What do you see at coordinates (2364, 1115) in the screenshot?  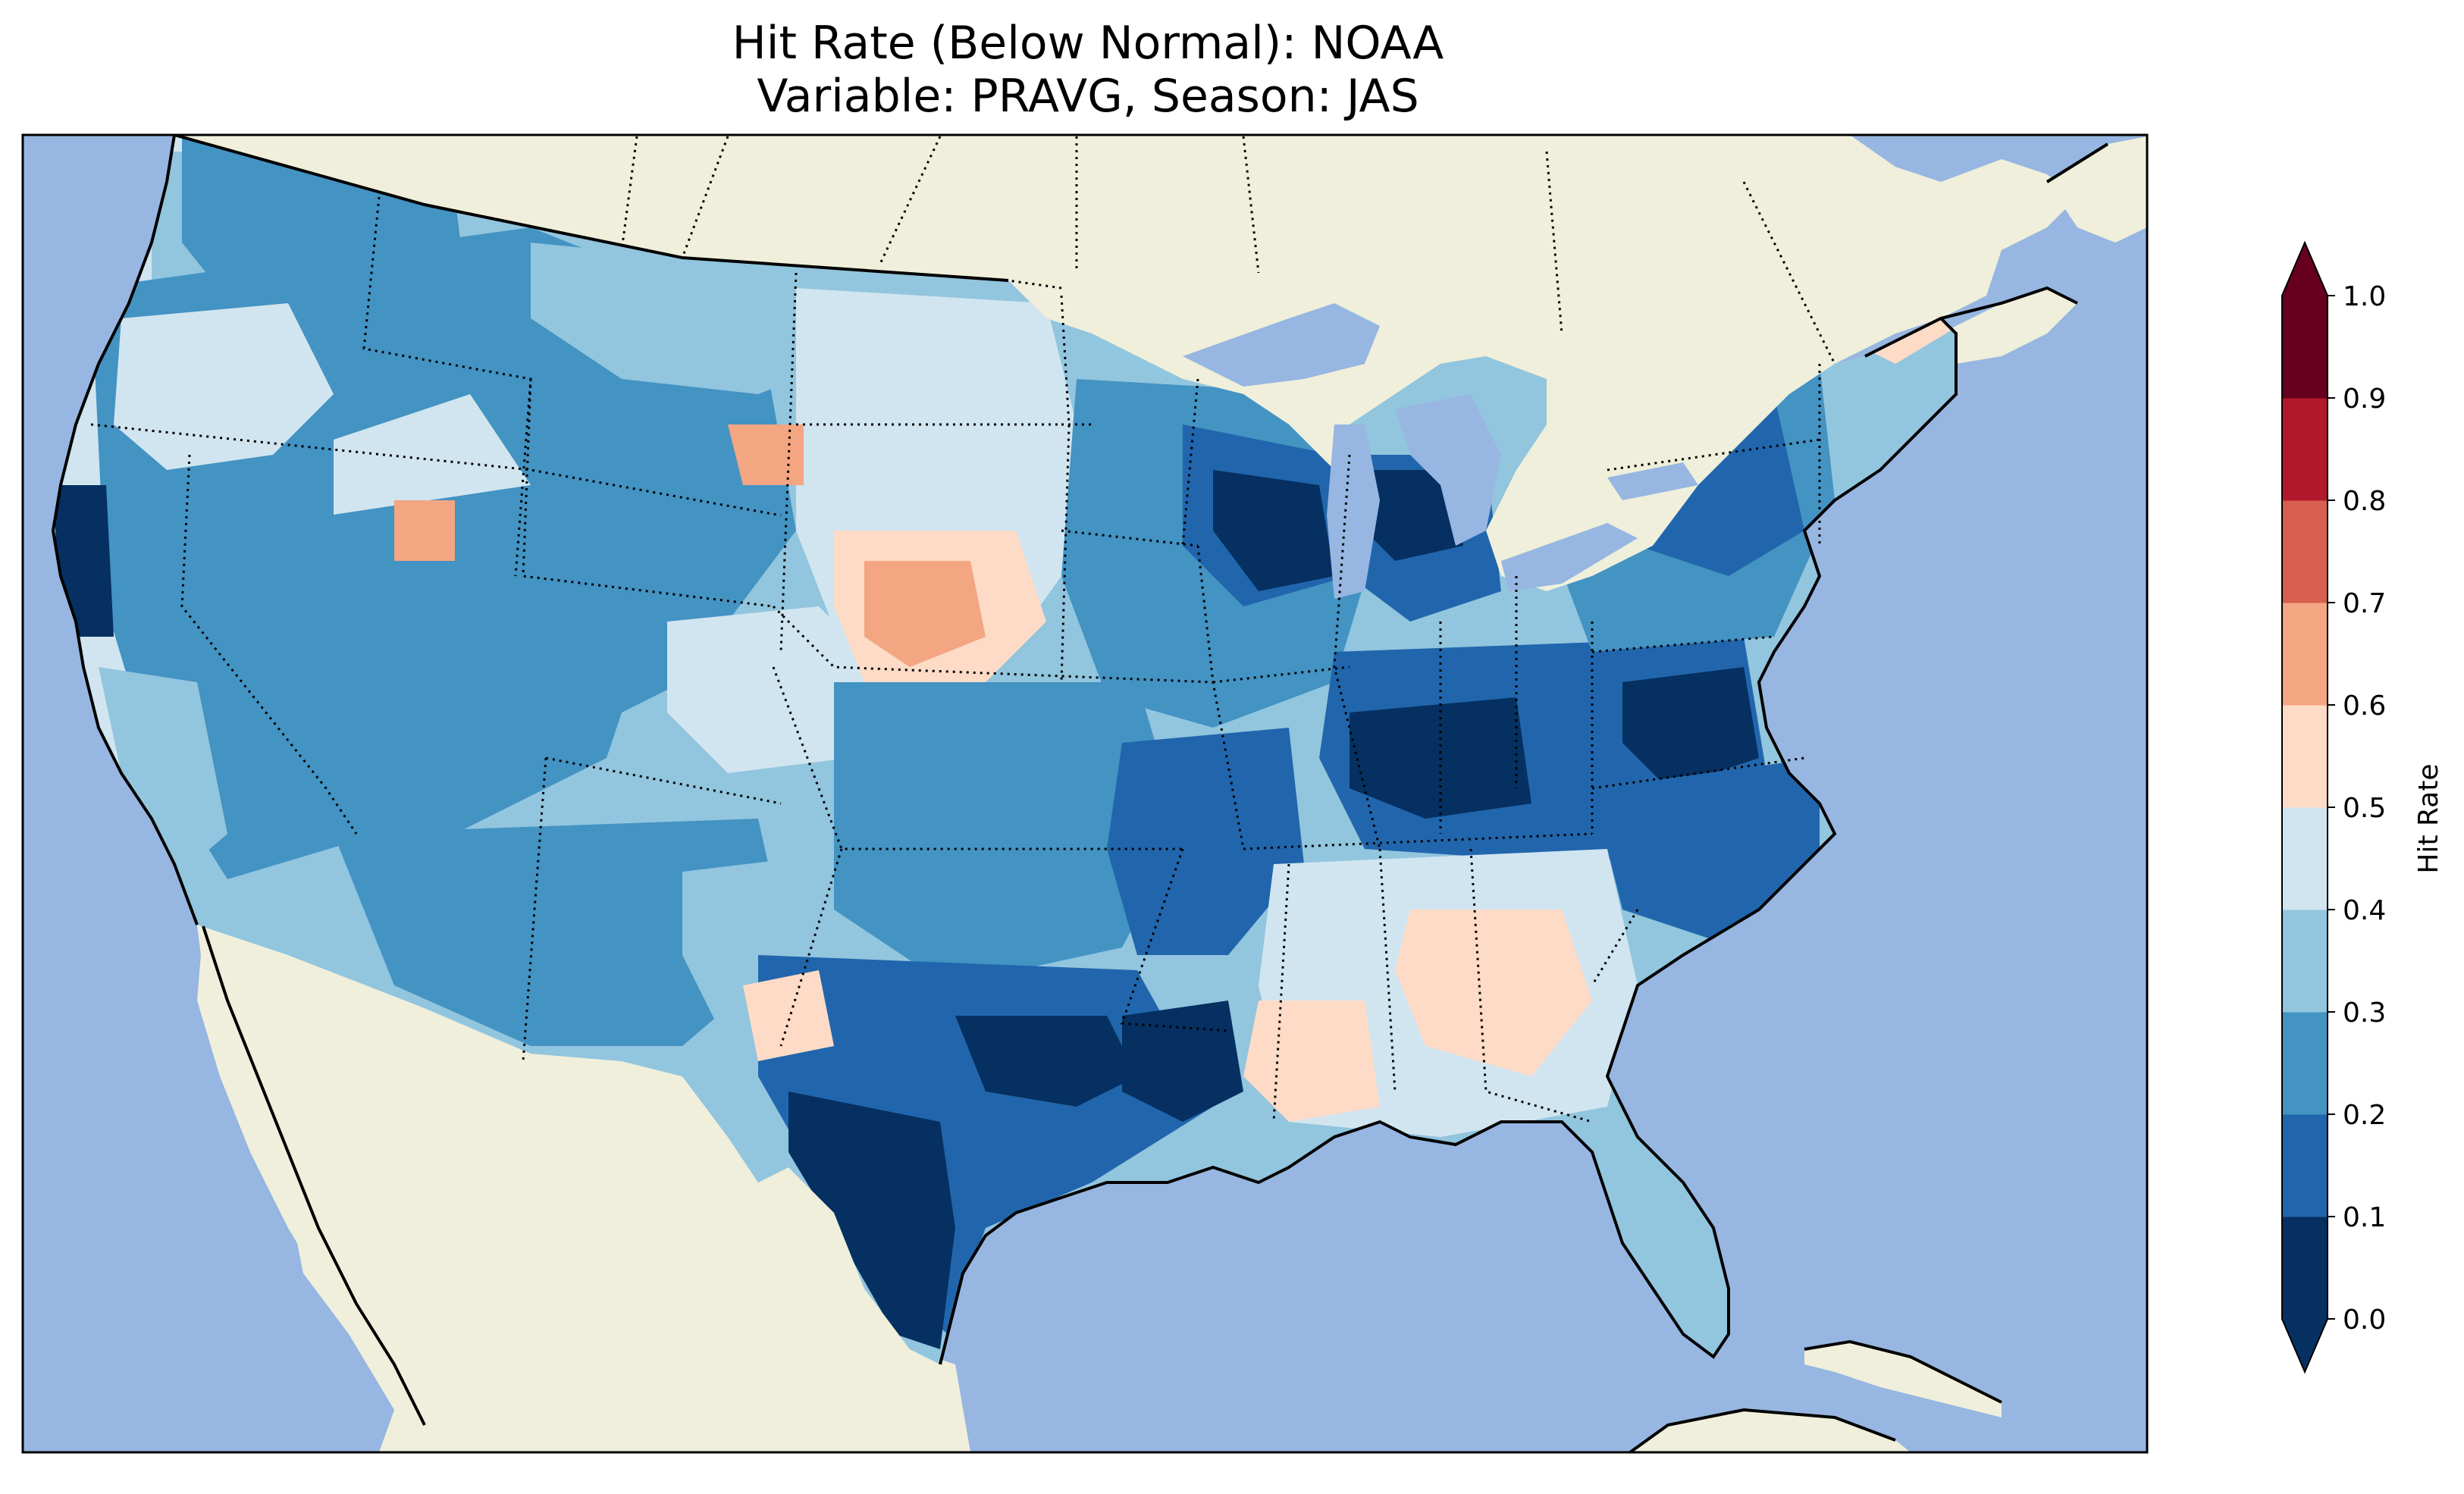 I see `colorbar-tick-label: 0.2` at bounding box center [2364, 1115].